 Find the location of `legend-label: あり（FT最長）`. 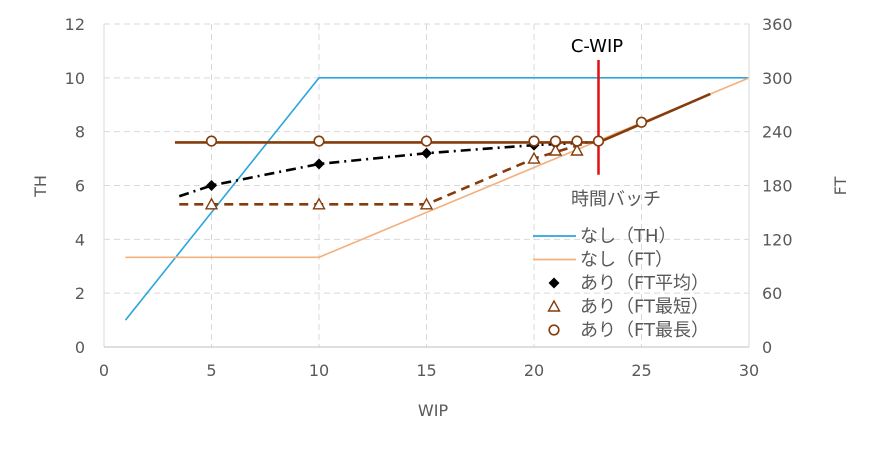

legend-label: あり（FT最長） is located at coordinates (644, 330).